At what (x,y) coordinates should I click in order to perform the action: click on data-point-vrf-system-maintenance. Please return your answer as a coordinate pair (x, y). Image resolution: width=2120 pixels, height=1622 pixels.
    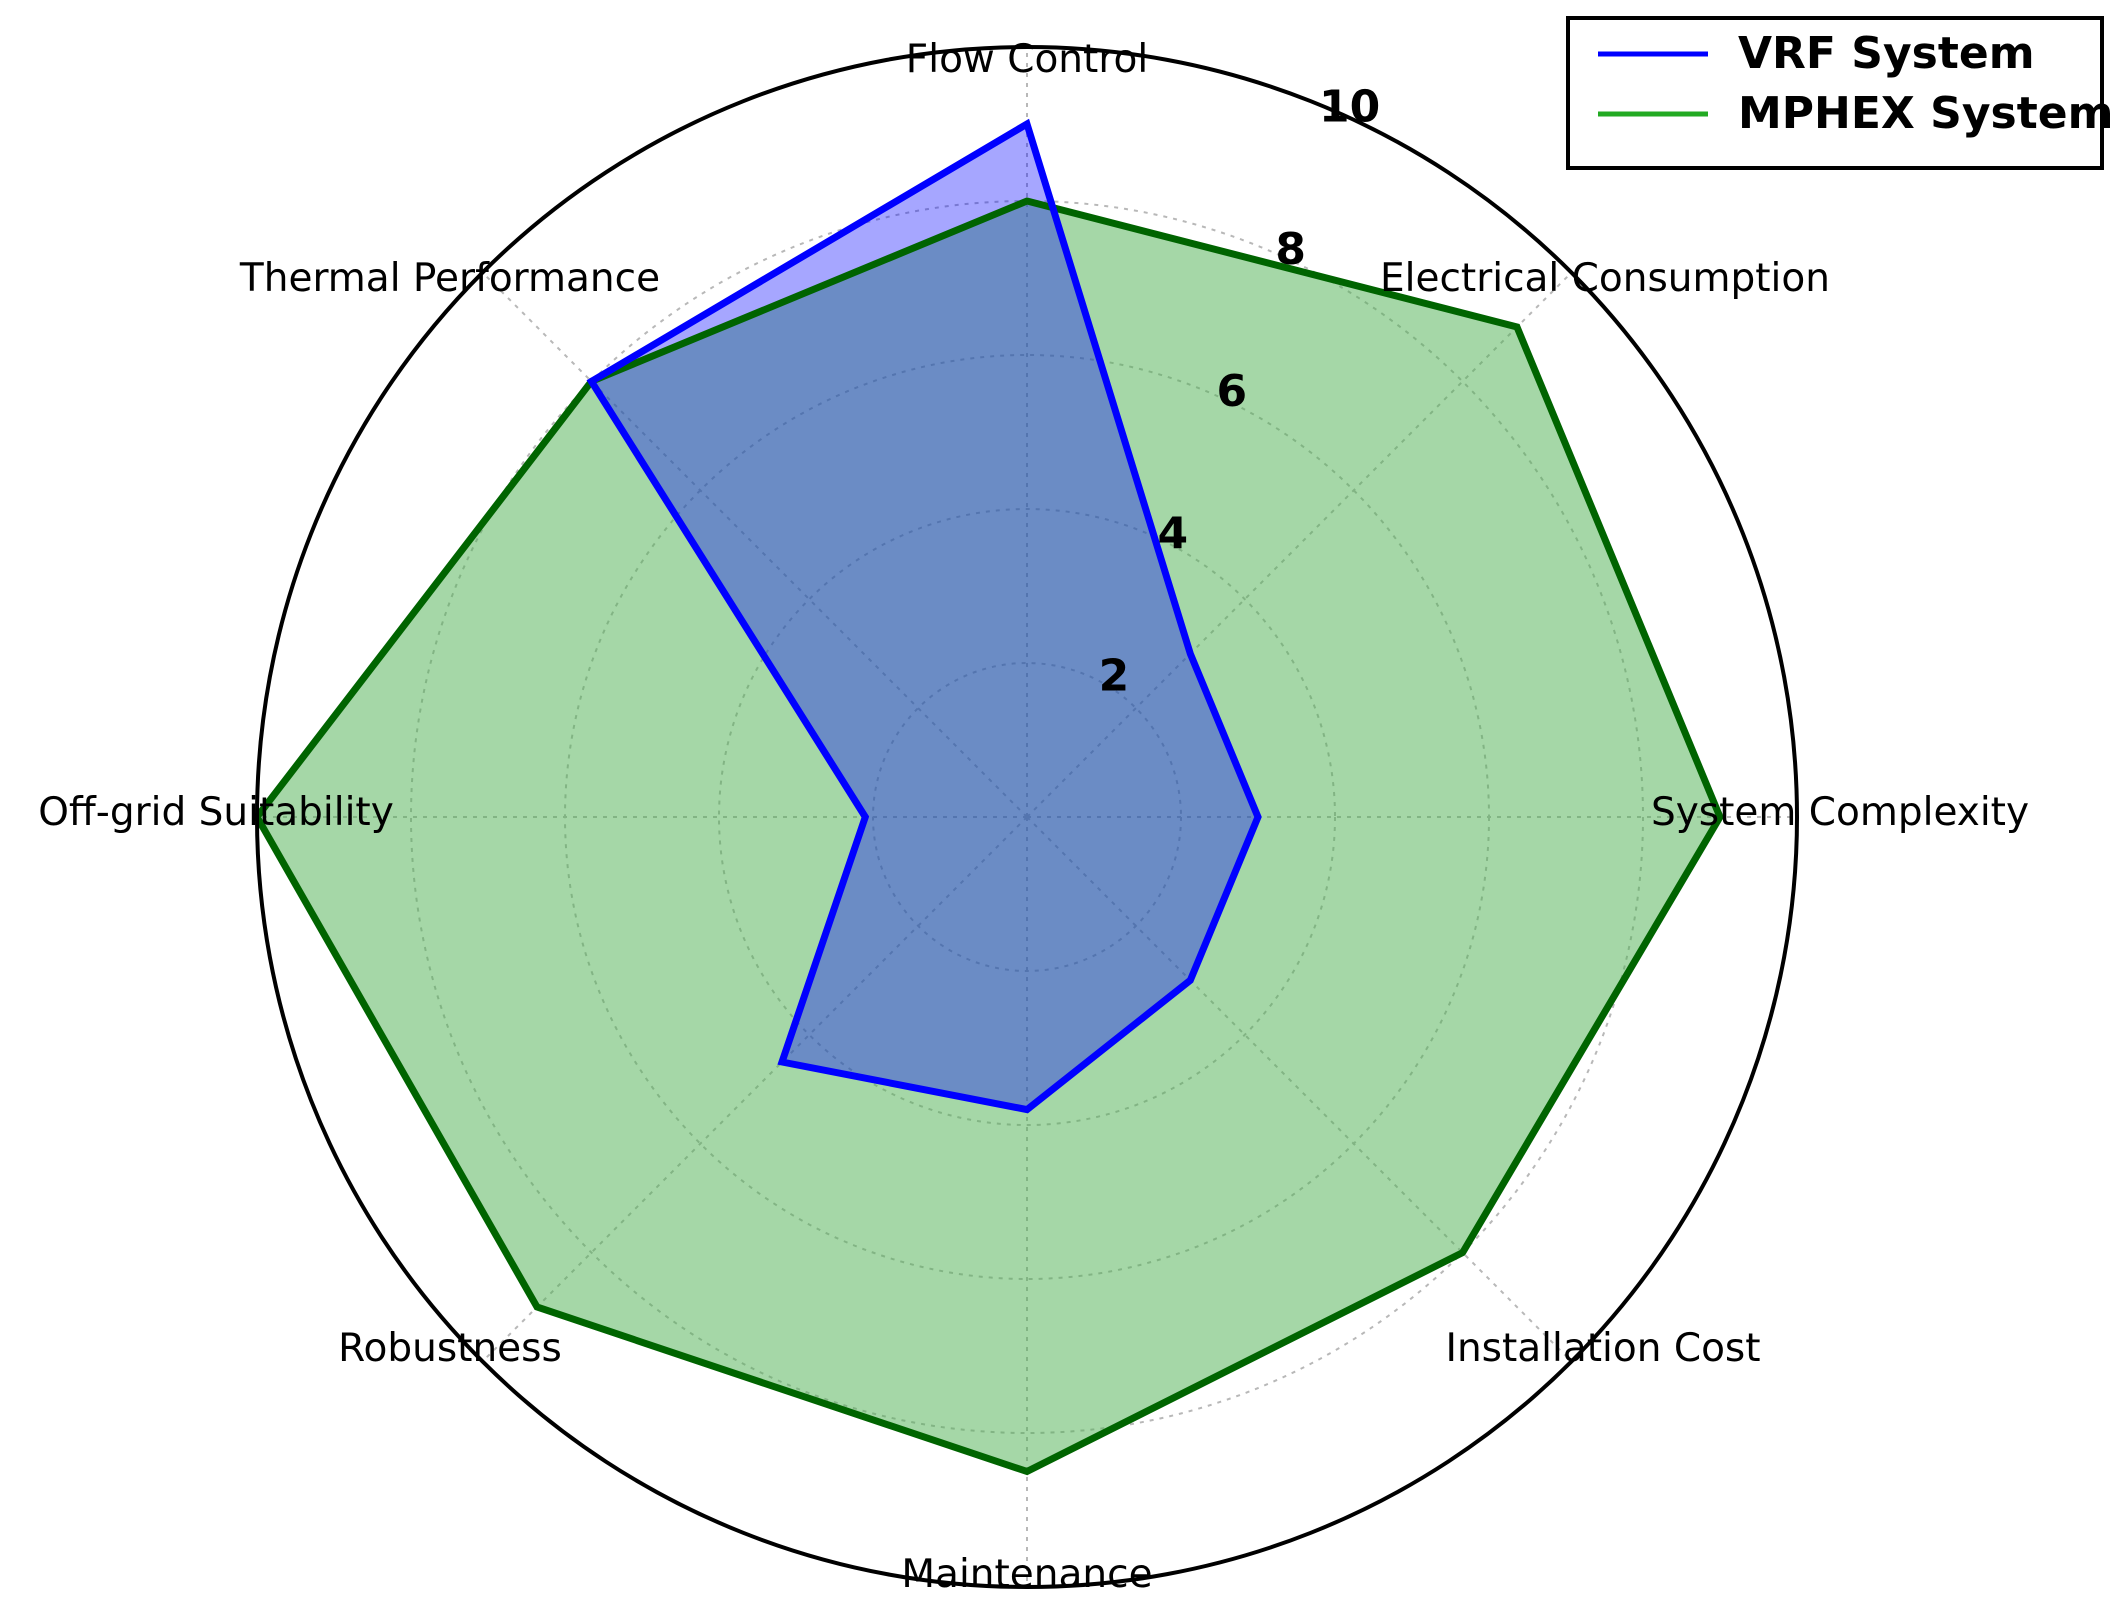
    Looking at the image, I should click on (1027, 1110).